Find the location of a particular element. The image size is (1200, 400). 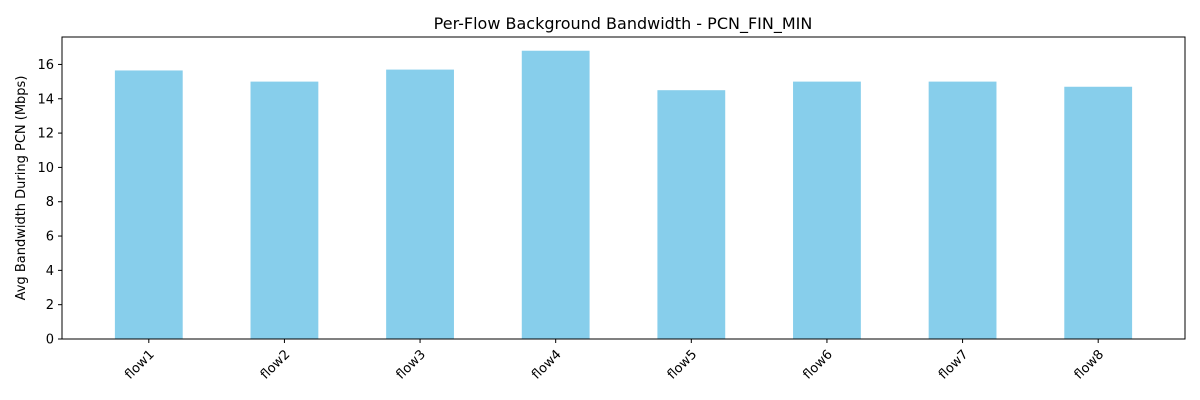

y-tick-label: 14 is located at coordinates (45, 99).